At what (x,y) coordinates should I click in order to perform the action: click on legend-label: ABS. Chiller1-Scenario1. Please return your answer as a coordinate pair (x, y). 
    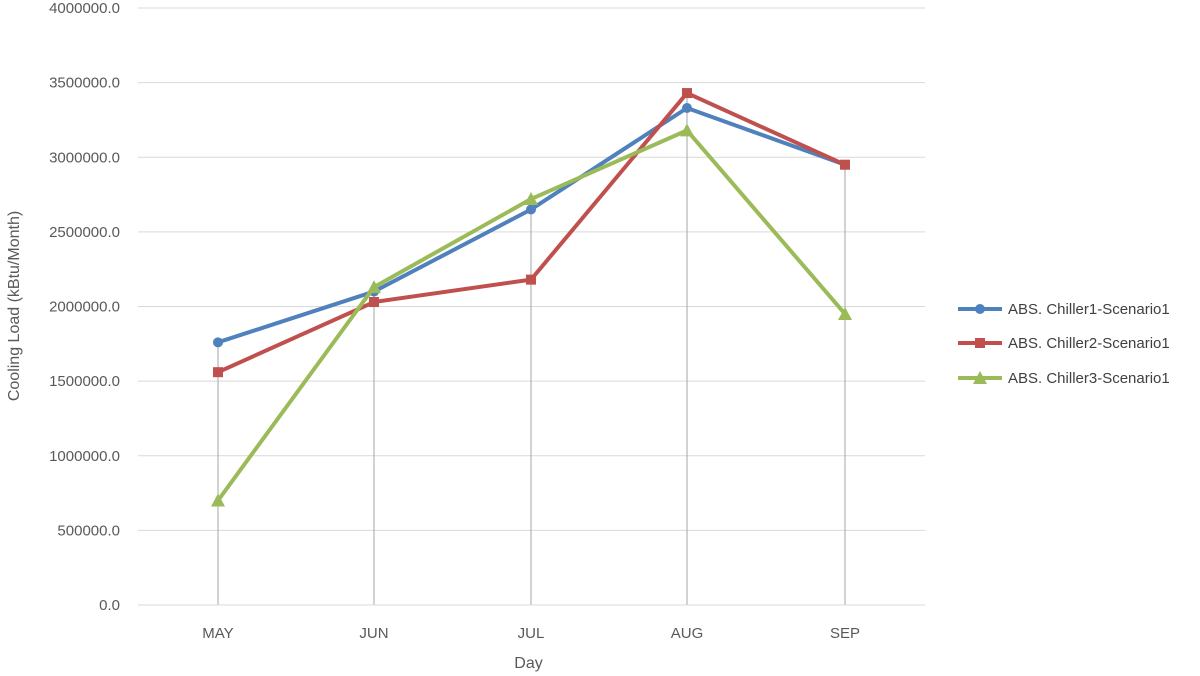
    Looking at the image, I should click on (1089, 309).